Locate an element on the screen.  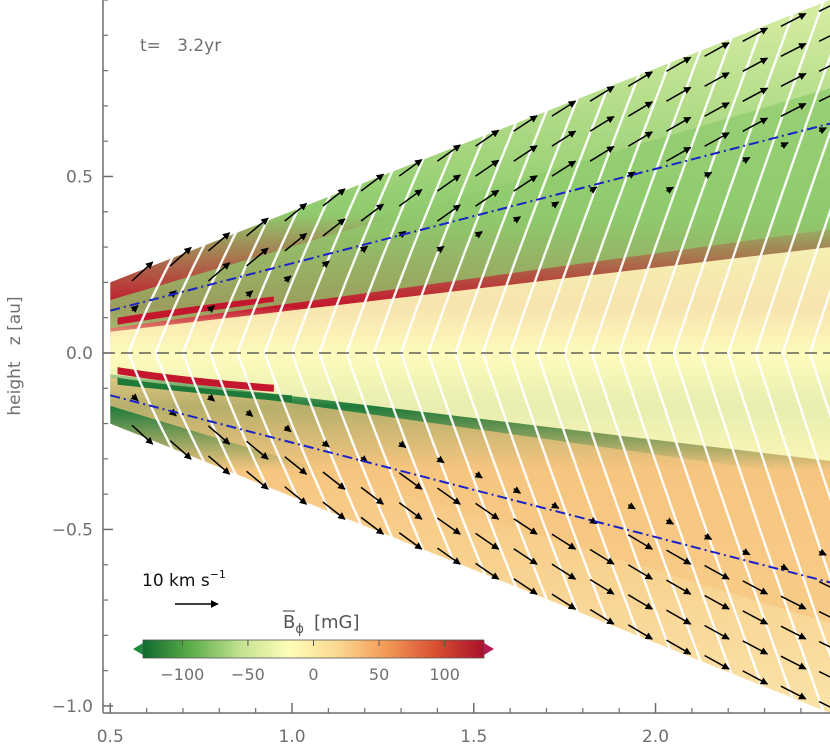
colorbar-label-sub: ϕ is located at coordinates (299, 629).